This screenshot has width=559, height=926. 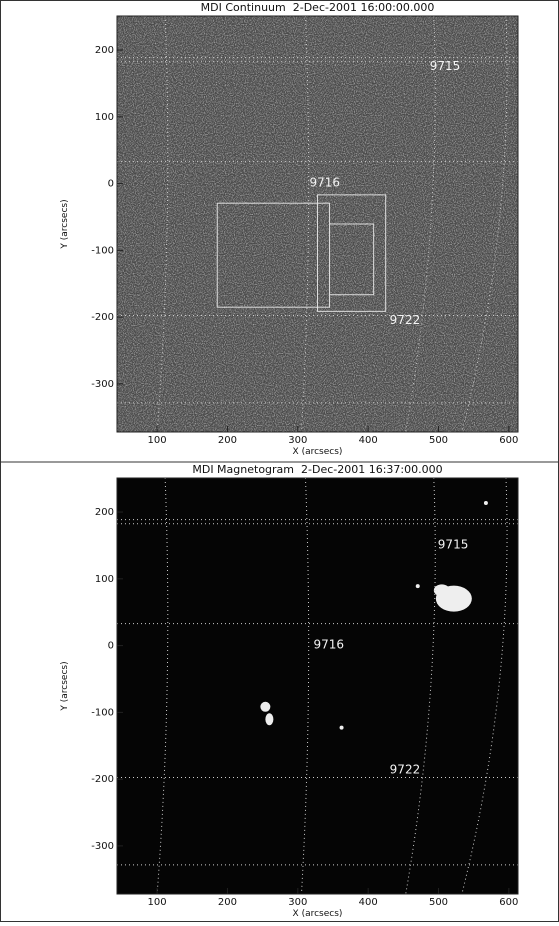 I want to click on chart-title: MDI Magnetogram 2-Dec-2001 16:37:00.000, so click(x=317, y=469).